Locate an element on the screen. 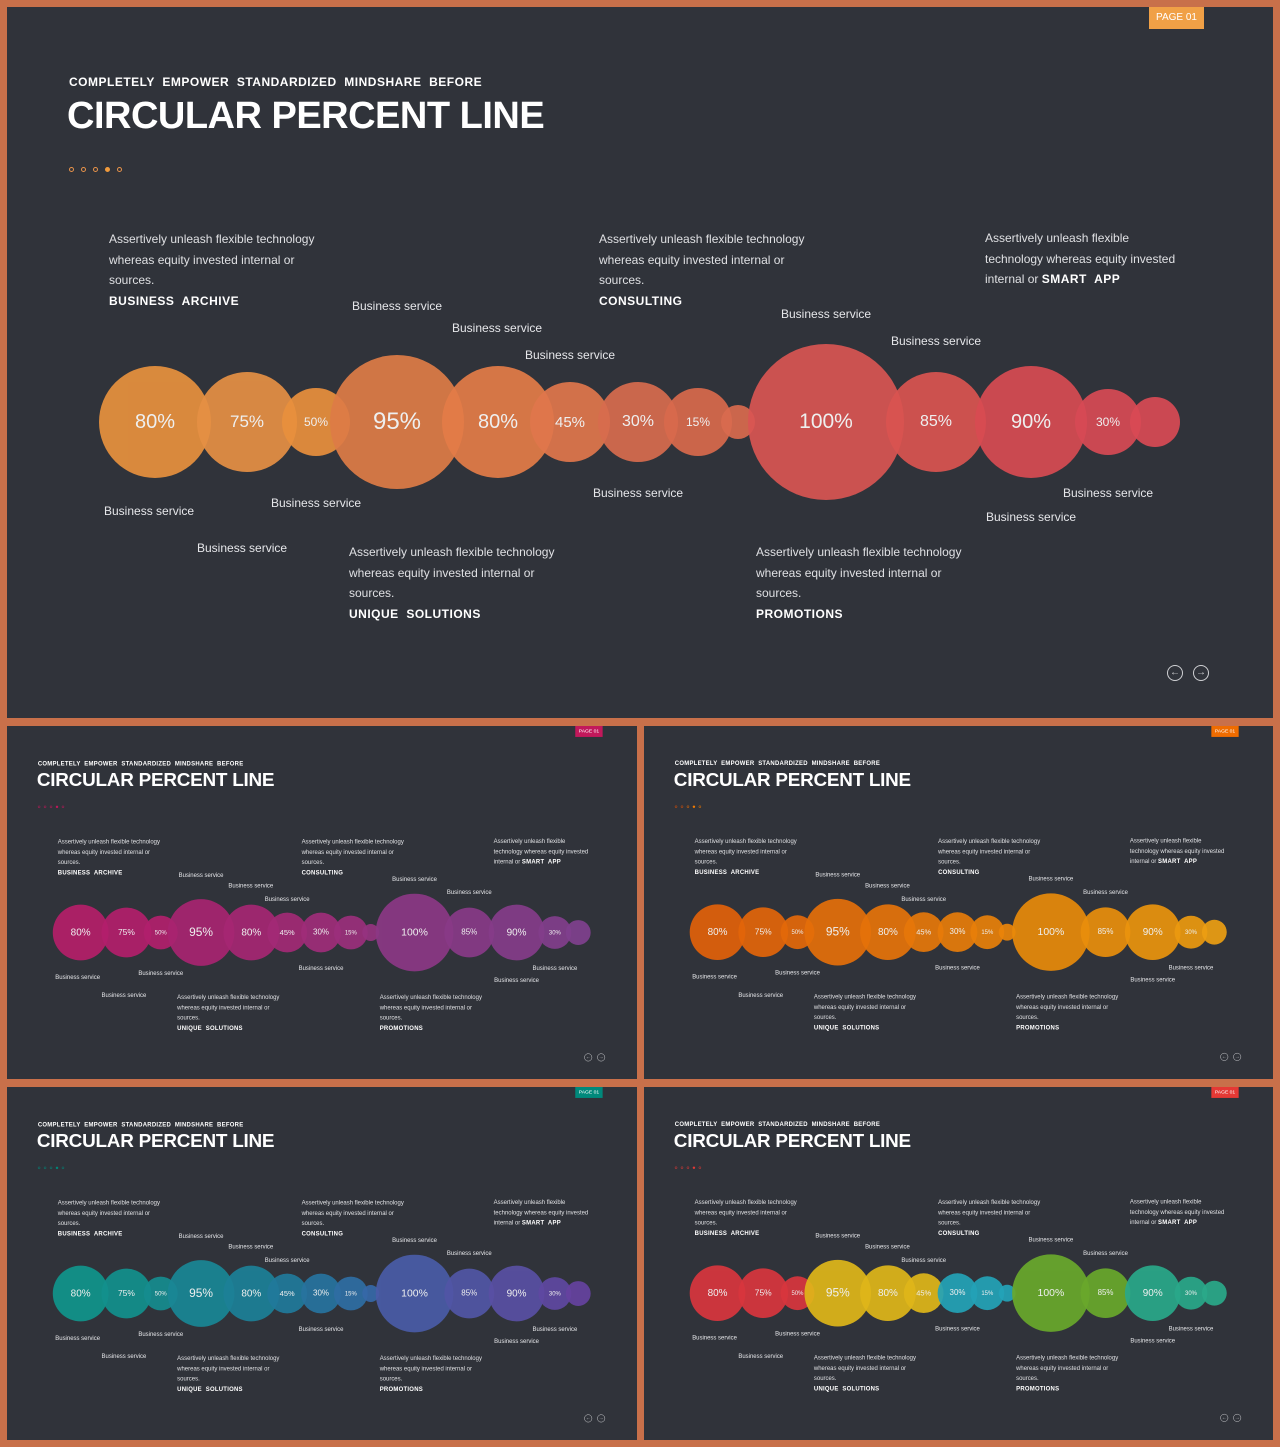 The width and height of the screenshot is (1280, 1447). percent-bubble: 75% is located at coordinates (763, 932).